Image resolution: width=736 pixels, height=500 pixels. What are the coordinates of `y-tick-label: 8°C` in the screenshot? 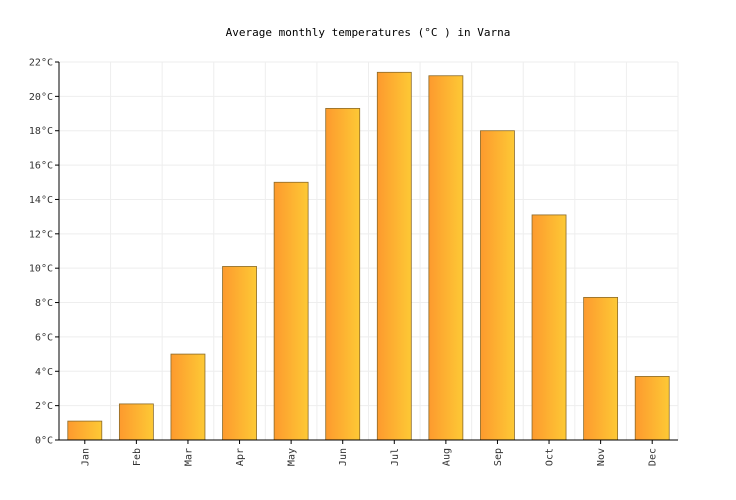 It's located at (44, 303).